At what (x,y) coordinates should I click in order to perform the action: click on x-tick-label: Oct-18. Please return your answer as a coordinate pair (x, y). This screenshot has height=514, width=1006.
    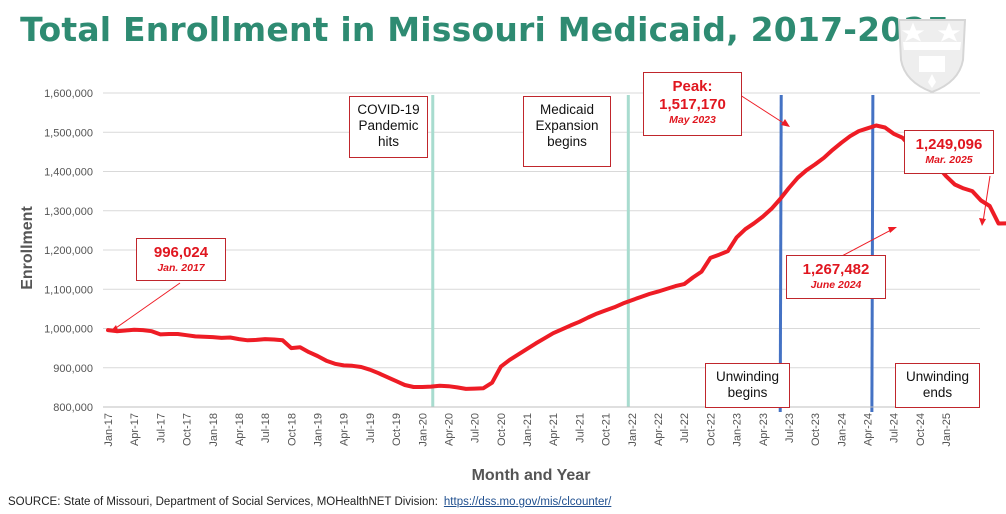
    Looking at the image, I should click on (292, 429).